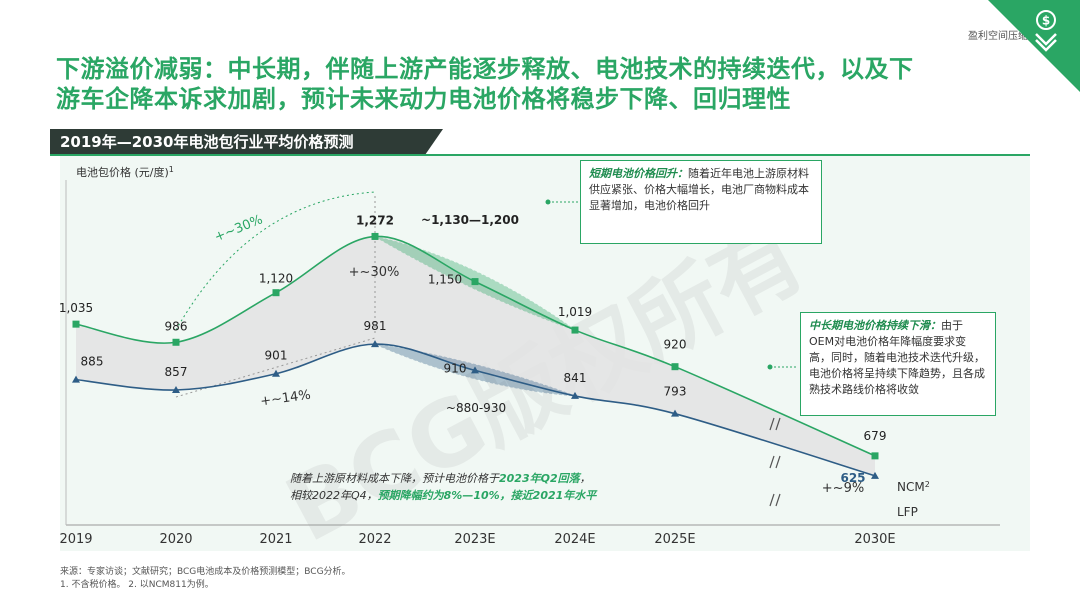 This screenshot has height=608, width=1080. Describe the element at coordinates (238, 228) in the screenshot. I see `ncm-growth-pct: +~30%` at that location.